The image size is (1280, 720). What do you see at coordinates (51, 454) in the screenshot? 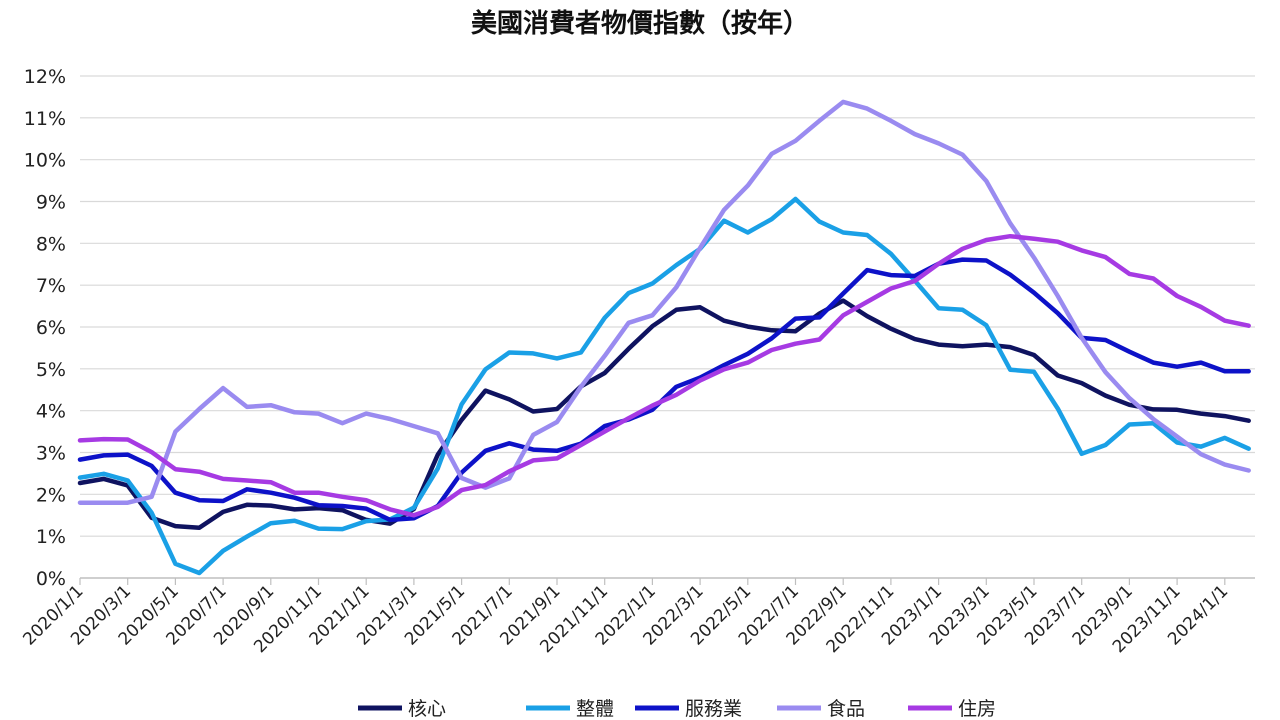
I see `y-tick-label: 3%` at bounding box center [51, 454].